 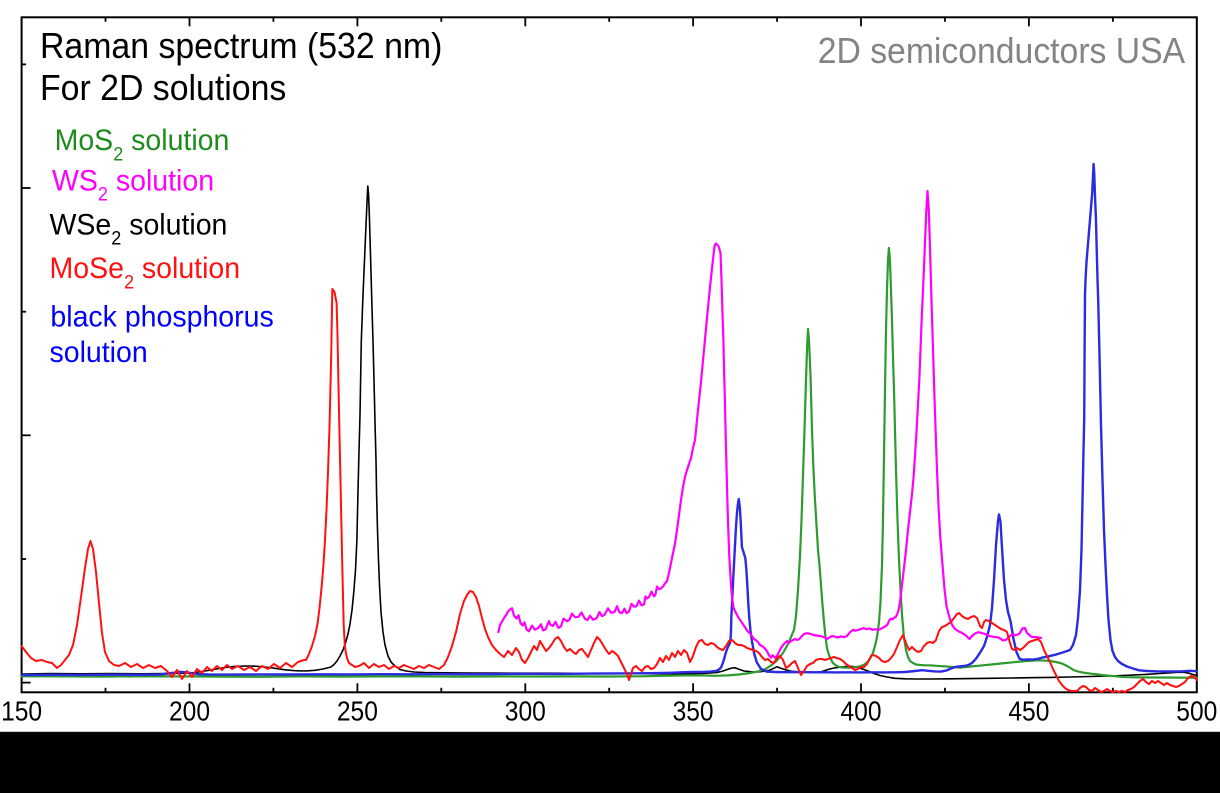 I want to click on svg-text: 200, so click(x=189, y=711).